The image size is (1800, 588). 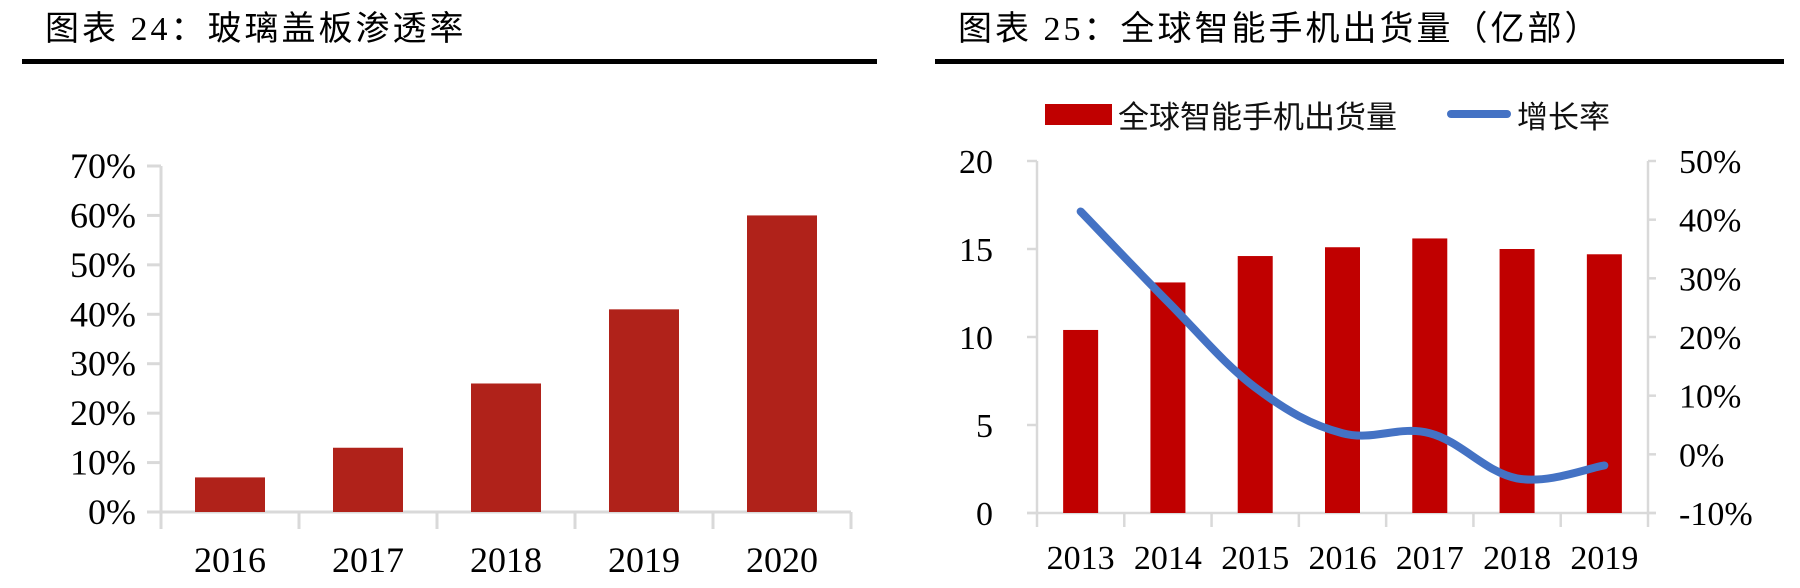 I want to click on y-tick-label: 20%, so click(x=103, y=413).